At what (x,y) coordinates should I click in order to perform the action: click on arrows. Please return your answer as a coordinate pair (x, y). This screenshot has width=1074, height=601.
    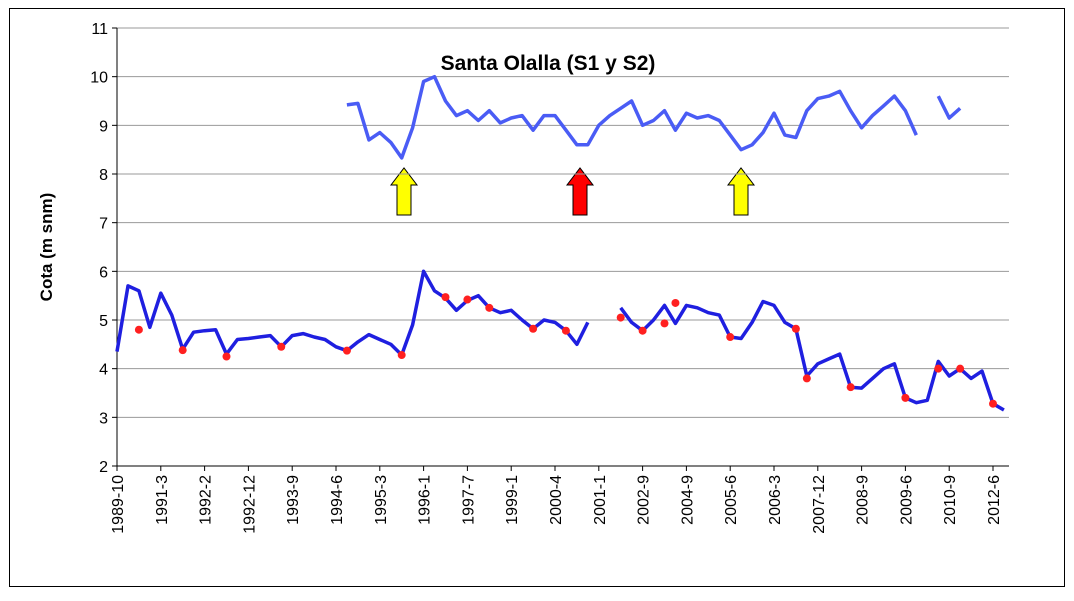
    Looking at the image, I should click on (572, 191).